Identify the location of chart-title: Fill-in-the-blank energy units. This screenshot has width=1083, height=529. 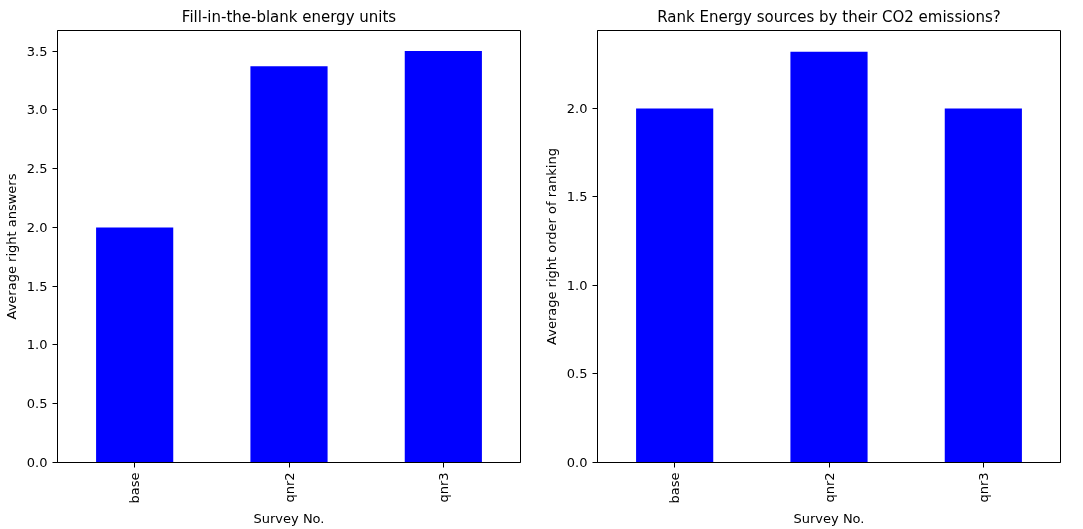
(289, 16).